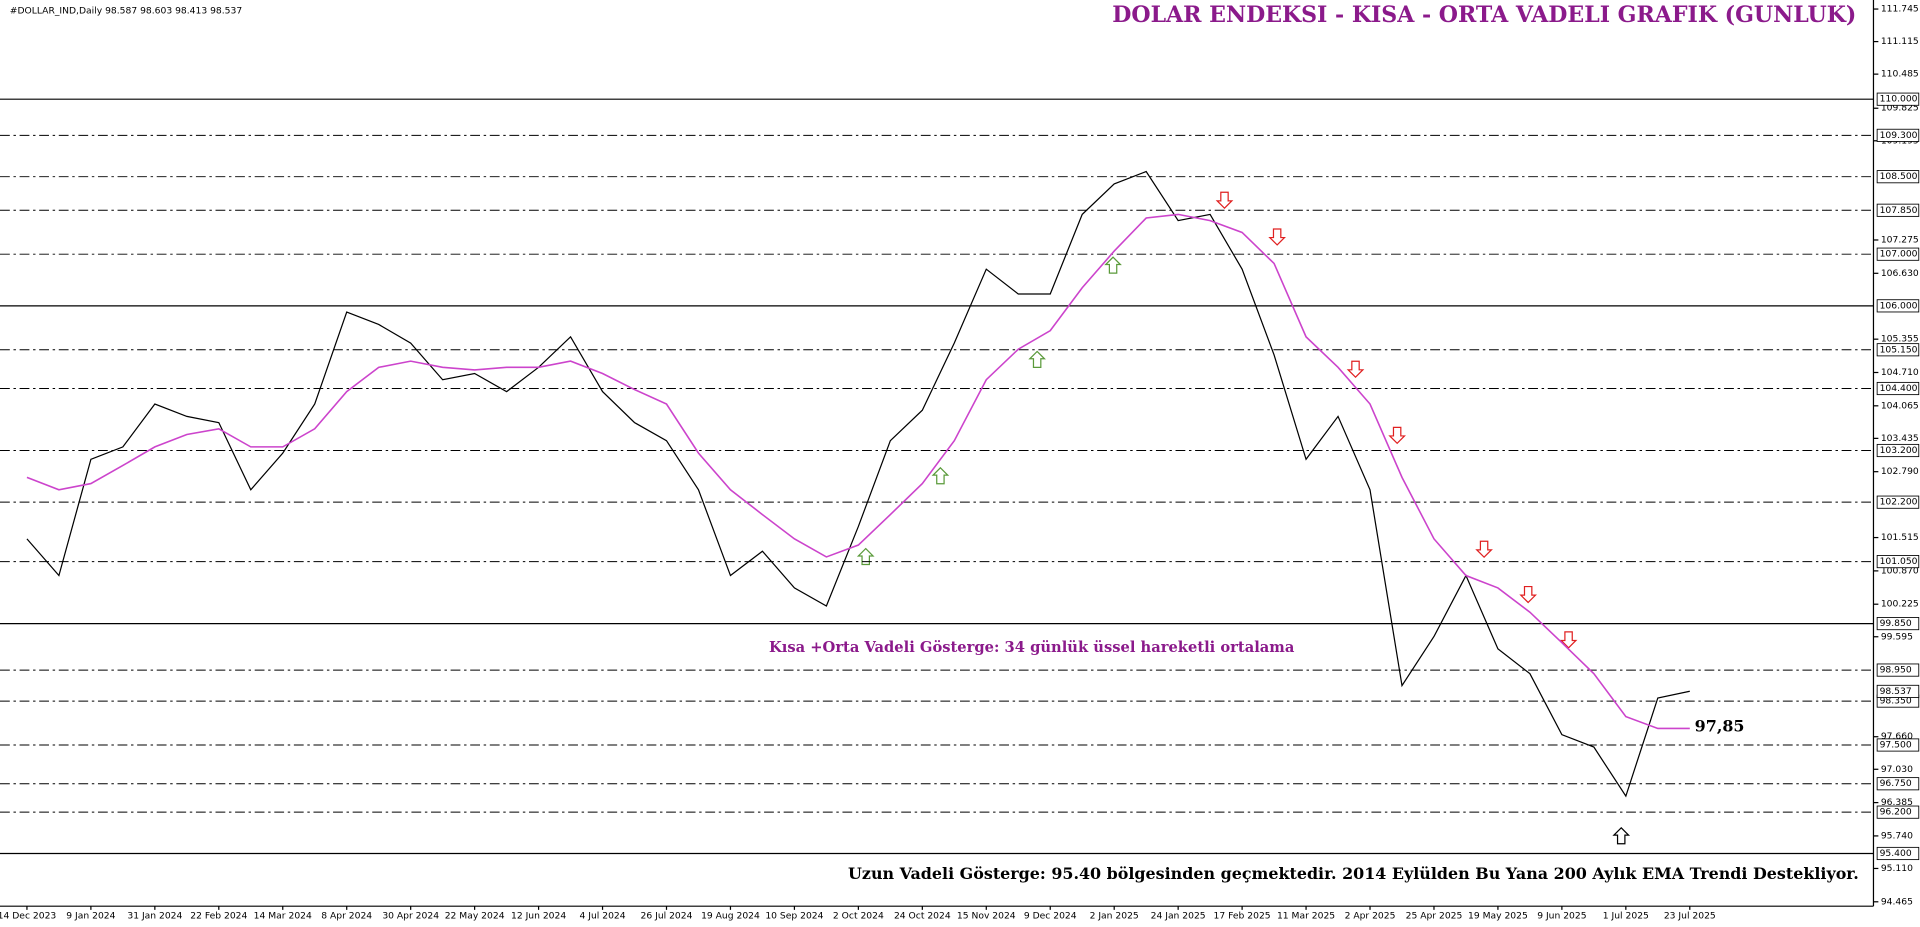  What do you see at coordinates (667, 915) in the screenshot?
I see `x-tick-label: 26 Jul 2024` at bounding box center [667, 915].